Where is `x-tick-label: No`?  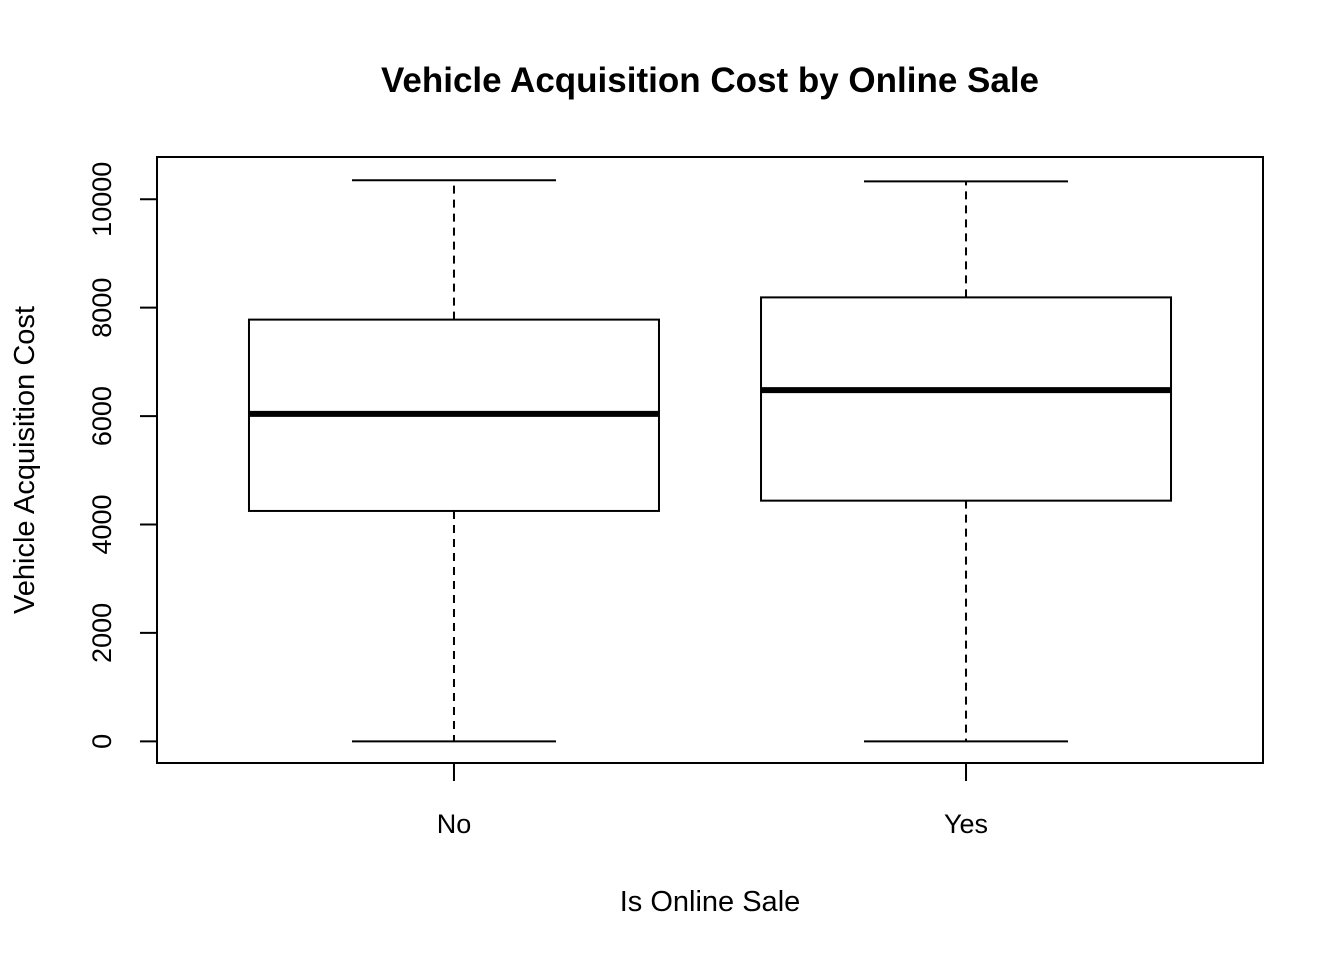
x-tick-label: No is located at coordinates (454, 824).